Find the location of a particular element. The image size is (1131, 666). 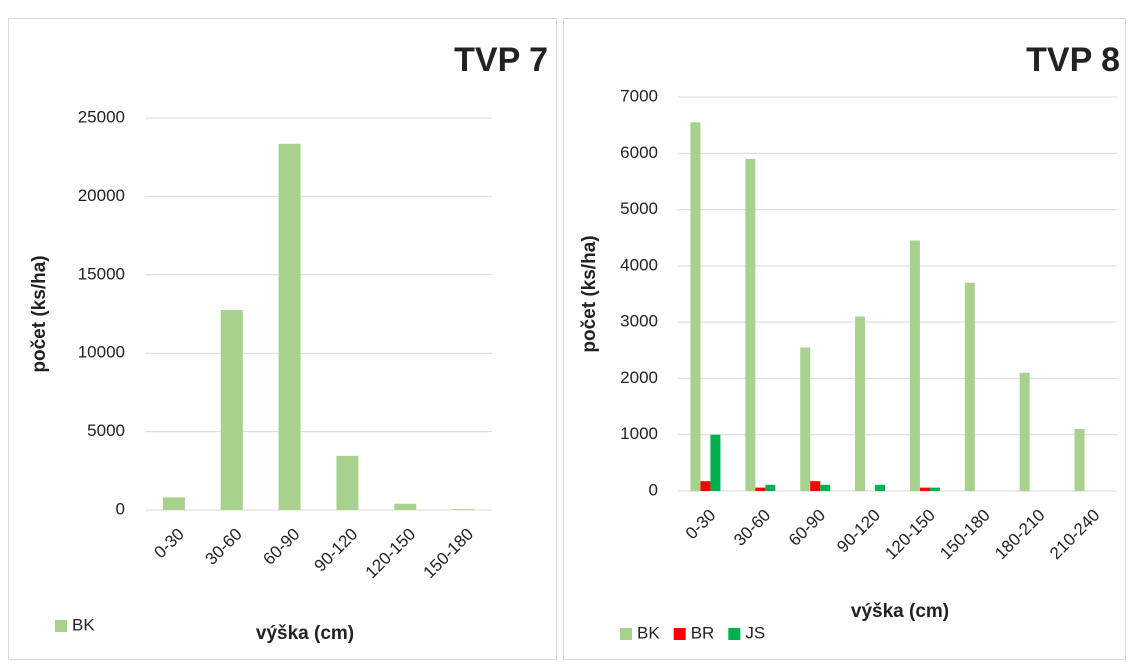

y-tick-label: 3000 is located at coordinates (639, 321).